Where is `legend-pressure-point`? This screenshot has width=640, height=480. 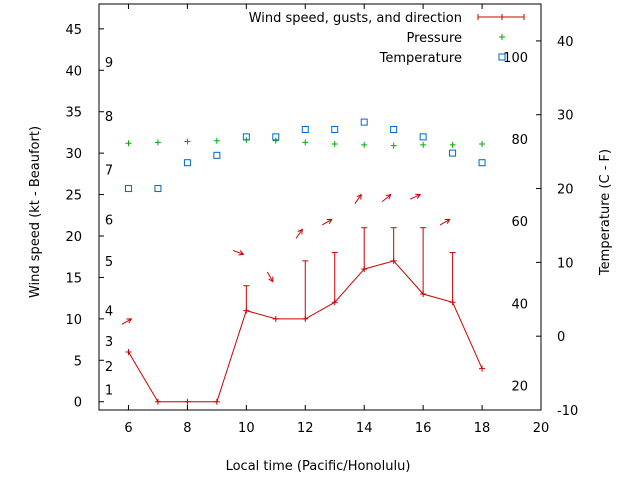
legend-pressure-point is located at coordinates (502, 37).